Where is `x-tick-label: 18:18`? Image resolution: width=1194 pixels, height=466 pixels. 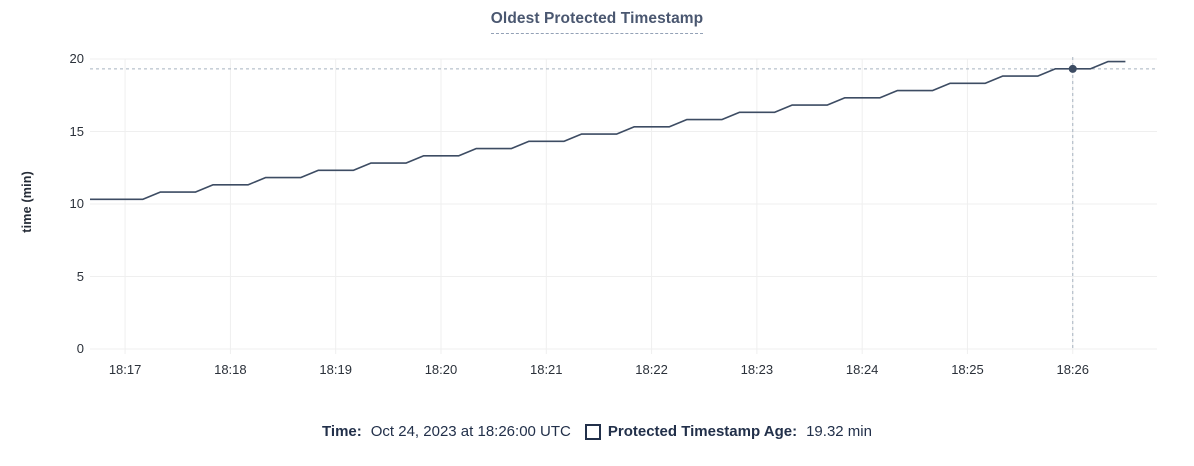
x-tick-label: 18:18 is located at coordinates (230, 369).